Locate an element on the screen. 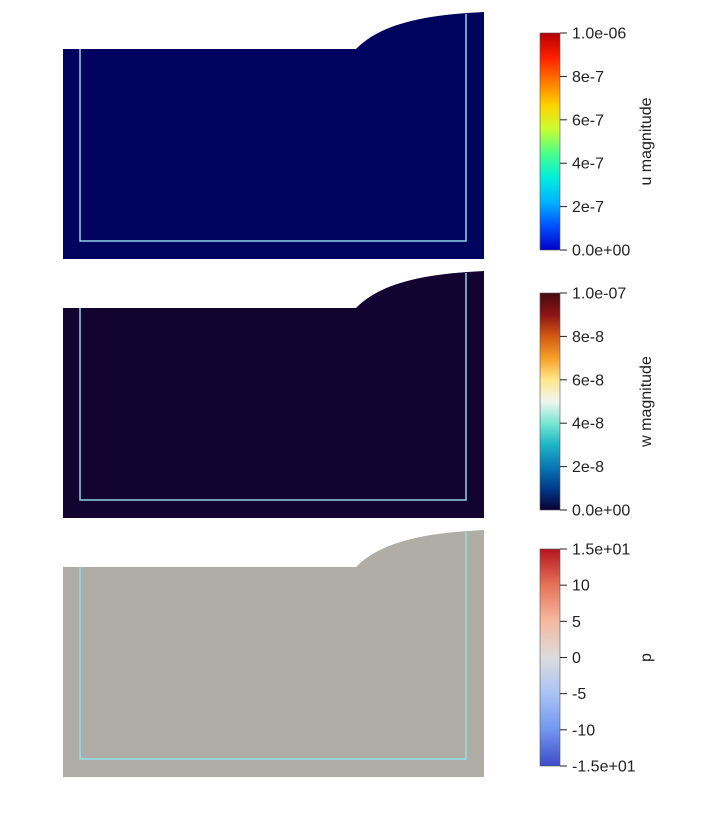 The image size is (720, 813). colorbar-p-tick-label: -1.5e+01 is located at coordinates (604, 767).